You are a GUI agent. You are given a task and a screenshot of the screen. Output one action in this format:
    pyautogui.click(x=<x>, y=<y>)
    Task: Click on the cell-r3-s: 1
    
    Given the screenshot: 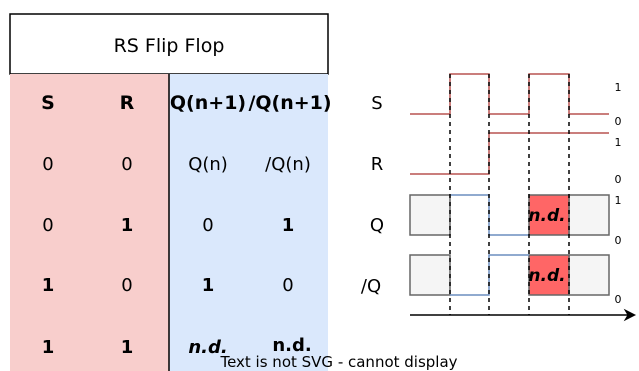 What is the action you would take?
    pyautogui.click(x=48, y=285)
    